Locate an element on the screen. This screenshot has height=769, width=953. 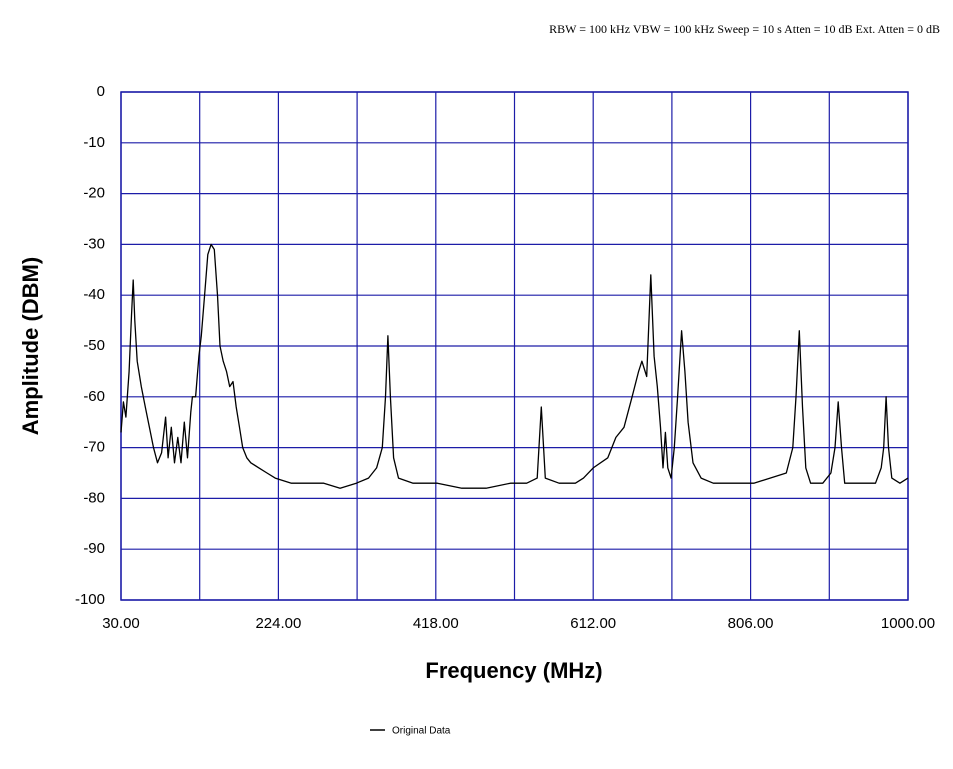
x-tick-label: 1000.00 is located at coordinates (908, 623).